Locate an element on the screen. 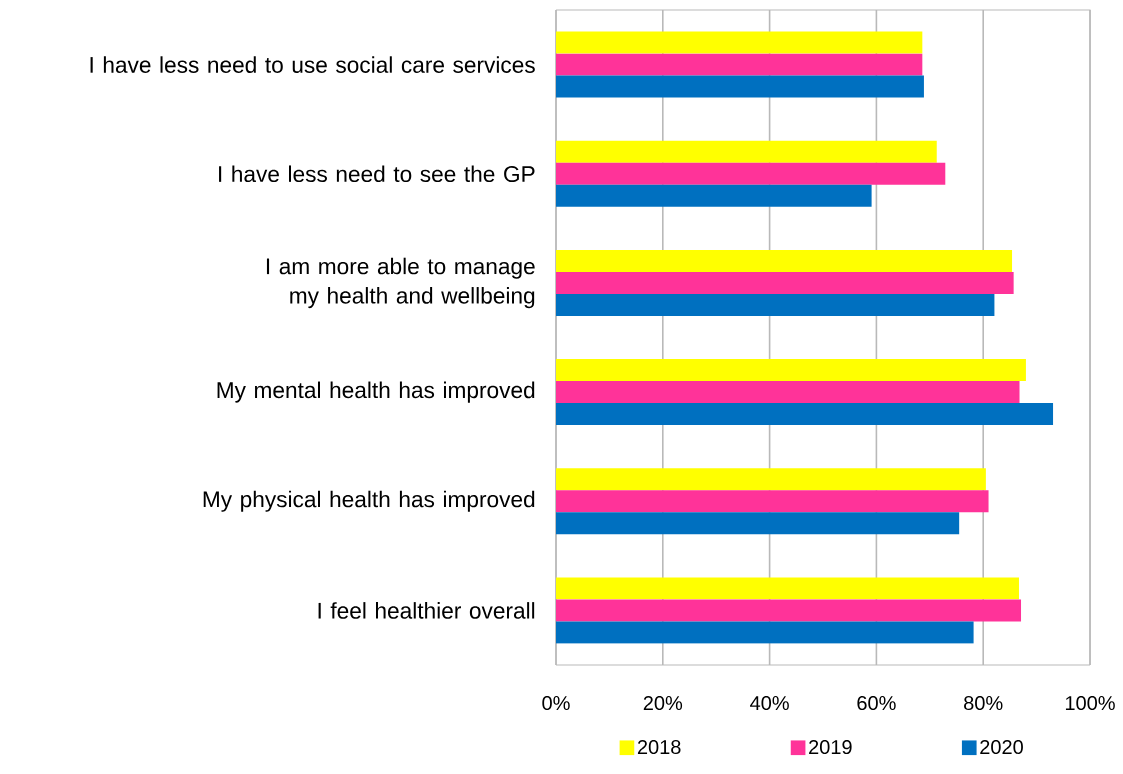 This screenshot has width=1123, height=774. y-tick-label: My mental health has improved is located at coordinates (376, 392).